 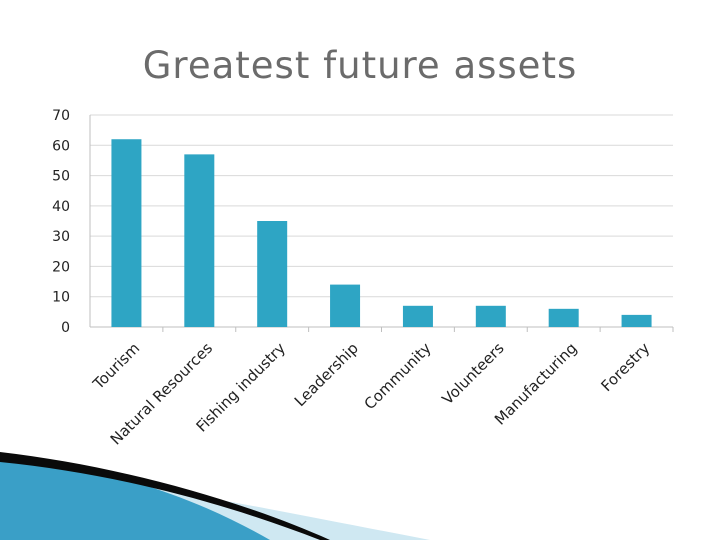 What do you see at coordinates (326, 374) in the screenshot?
I see `category-label-leadership: Leadership` at bounding box center [326, 374].